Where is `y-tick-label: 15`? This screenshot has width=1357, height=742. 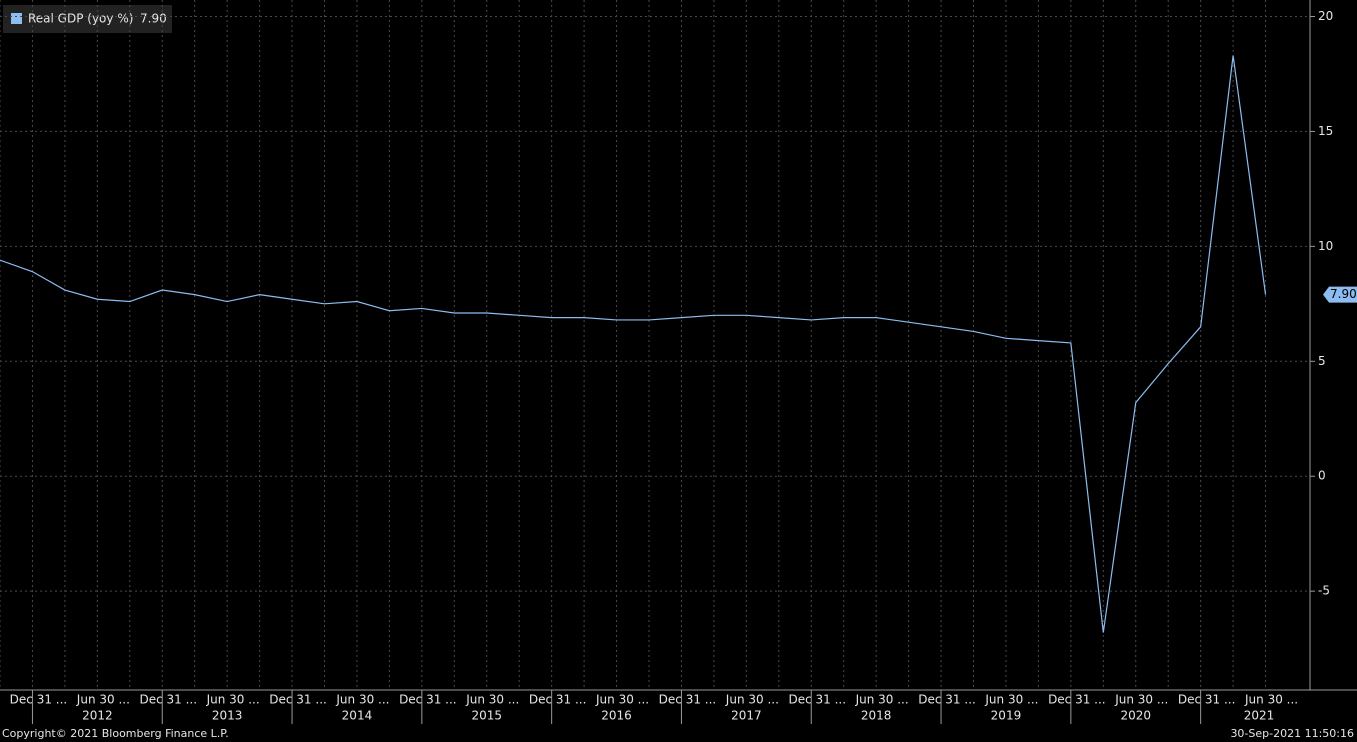
y-tick-label: 15 is located at coordinates (1325, 131).